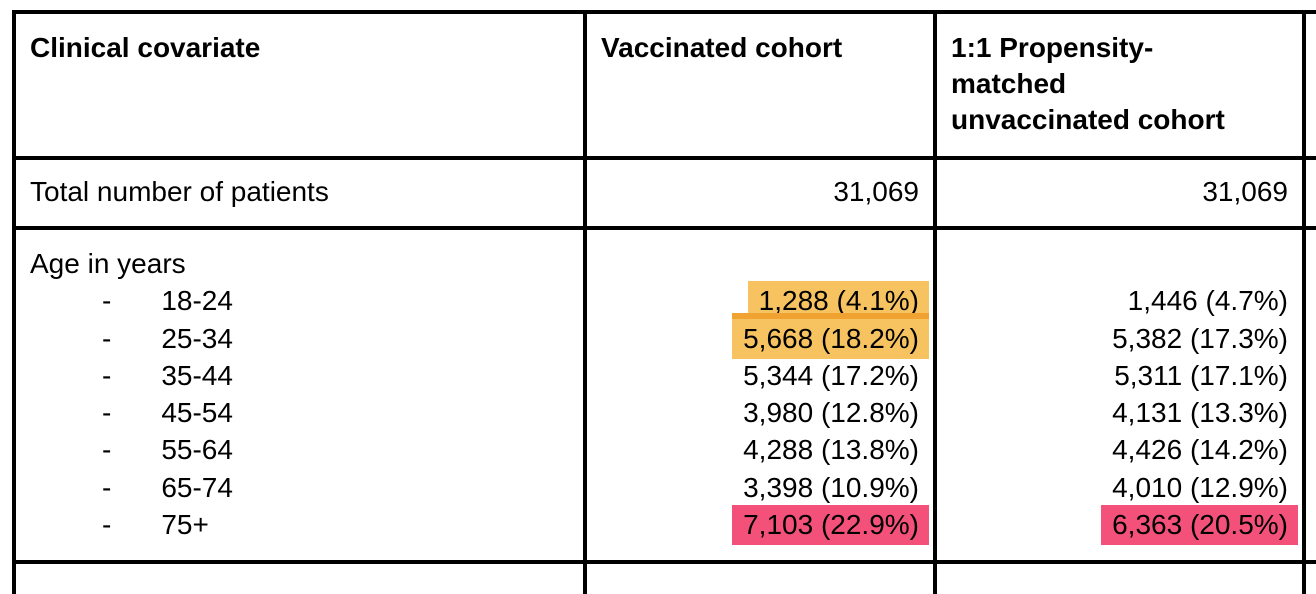 This screenshot has width=1316, height=594. What do you see at coordinates (722, 47) in the screenshot?
I see `column-header-label: Vaccinated cohort` at bounding box center [722, 47].